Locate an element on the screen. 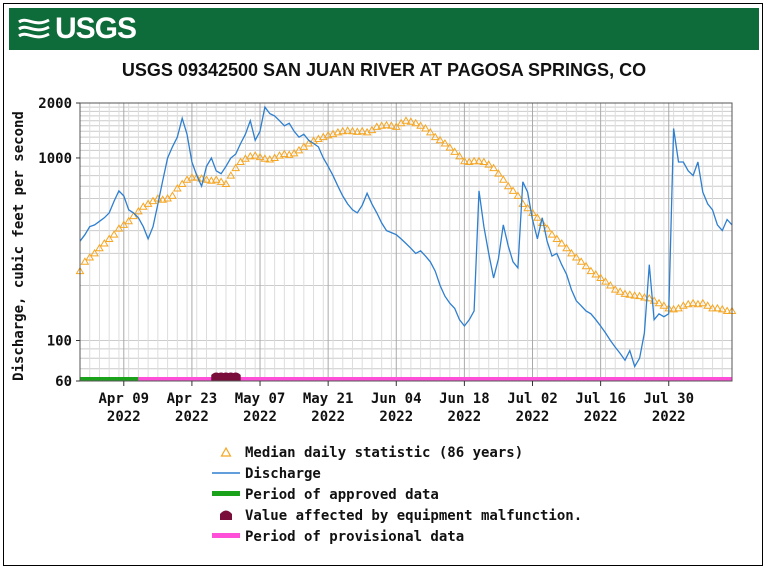  usgs-logo: USGS is located at coordinates (77, 29).